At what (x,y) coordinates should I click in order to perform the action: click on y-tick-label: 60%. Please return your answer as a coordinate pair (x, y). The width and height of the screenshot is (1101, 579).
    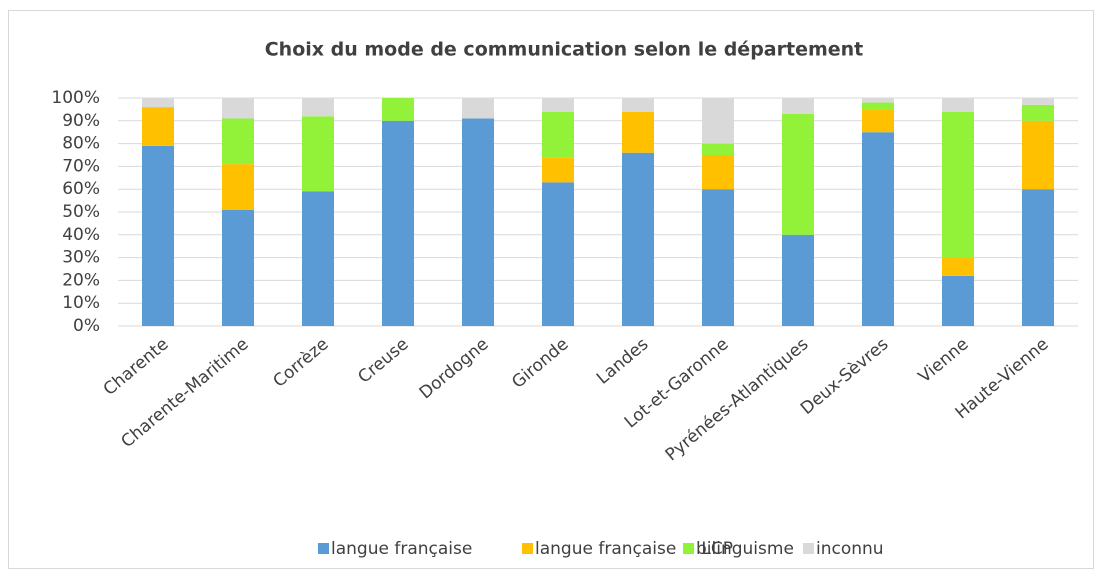
    Looking at the image, I should click on (81, 189).